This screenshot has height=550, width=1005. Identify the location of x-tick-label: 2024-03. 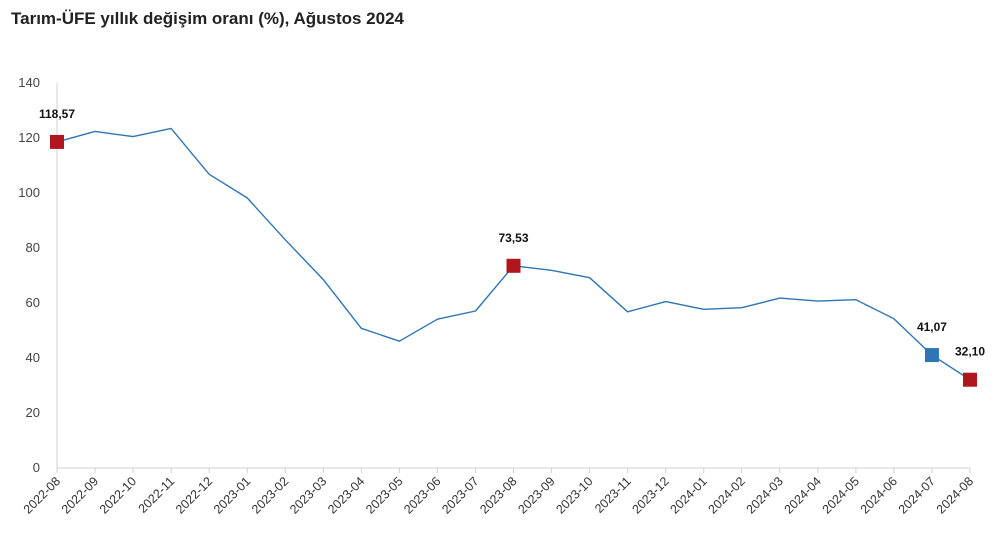
(765, 495).